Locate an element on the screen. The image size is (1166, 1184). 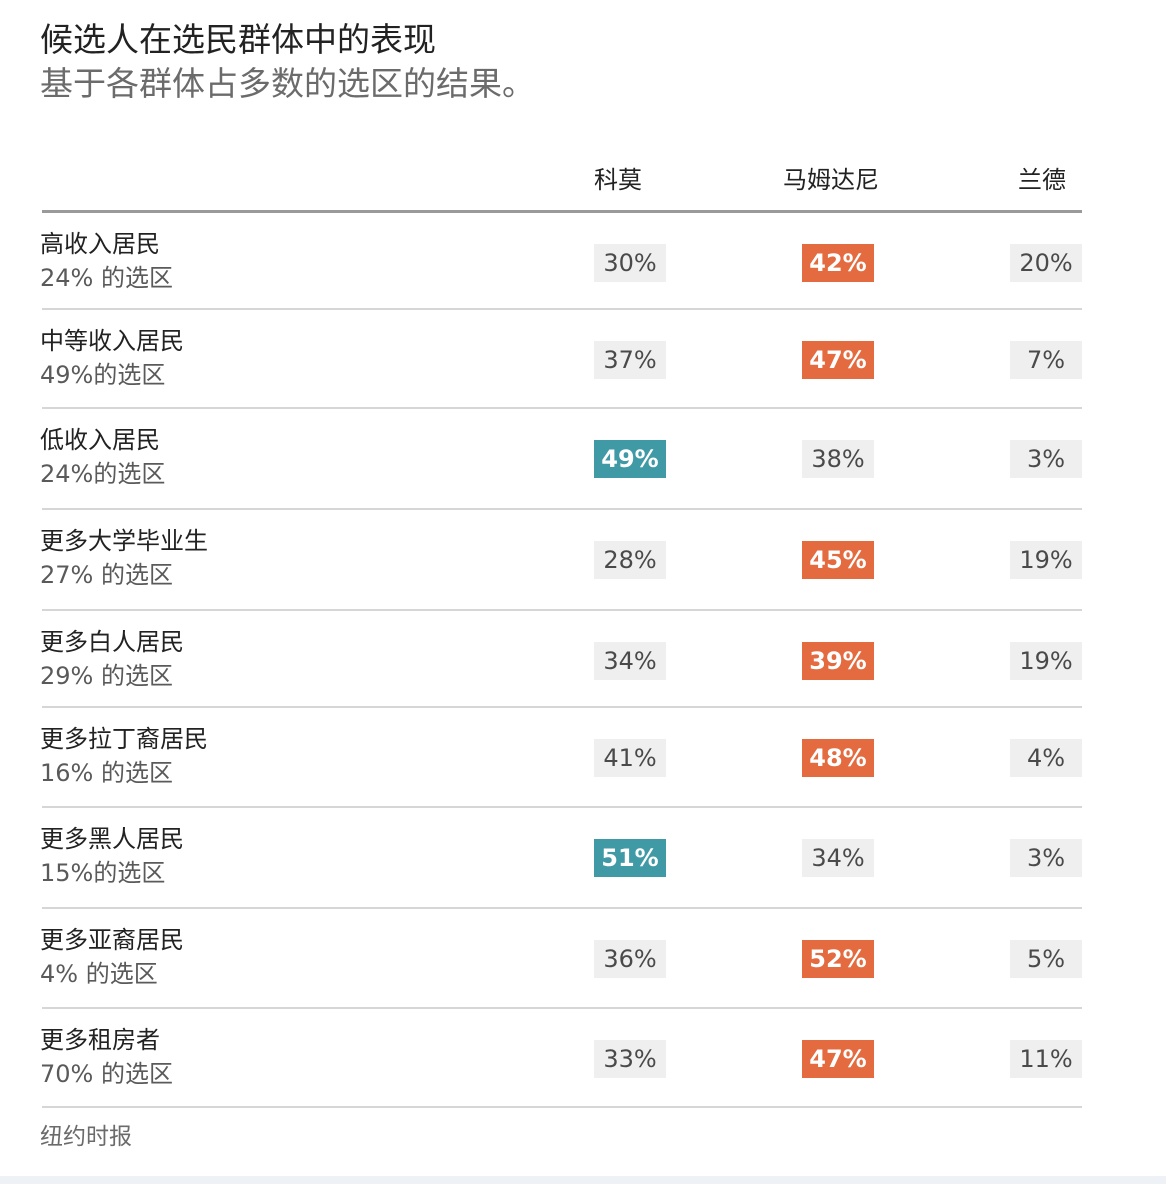
bottom-band is located at coordinates (583, 1180).